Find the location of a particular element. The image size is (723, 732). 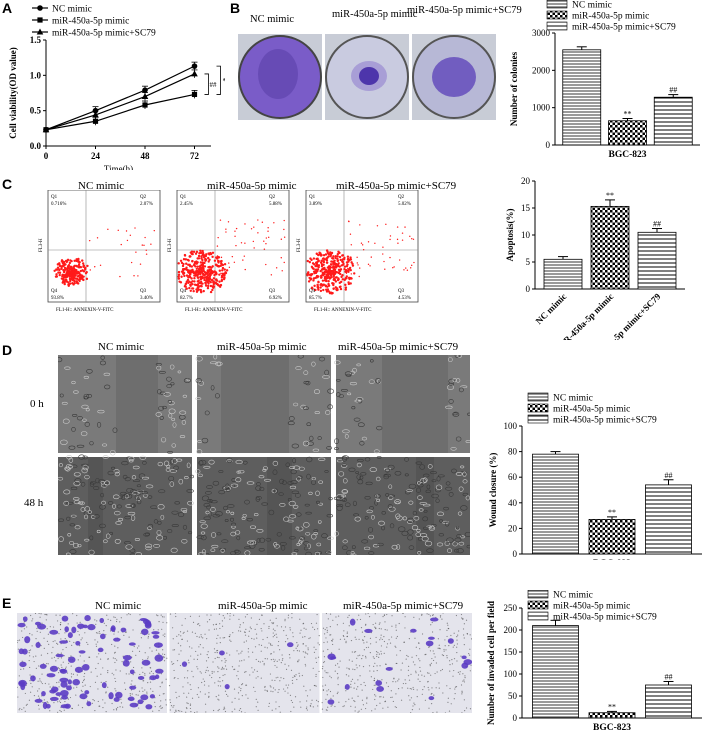

flow-xlabel: FL1-H:: ANNEXIN-V-FITC is located at coordinates (343, 310).